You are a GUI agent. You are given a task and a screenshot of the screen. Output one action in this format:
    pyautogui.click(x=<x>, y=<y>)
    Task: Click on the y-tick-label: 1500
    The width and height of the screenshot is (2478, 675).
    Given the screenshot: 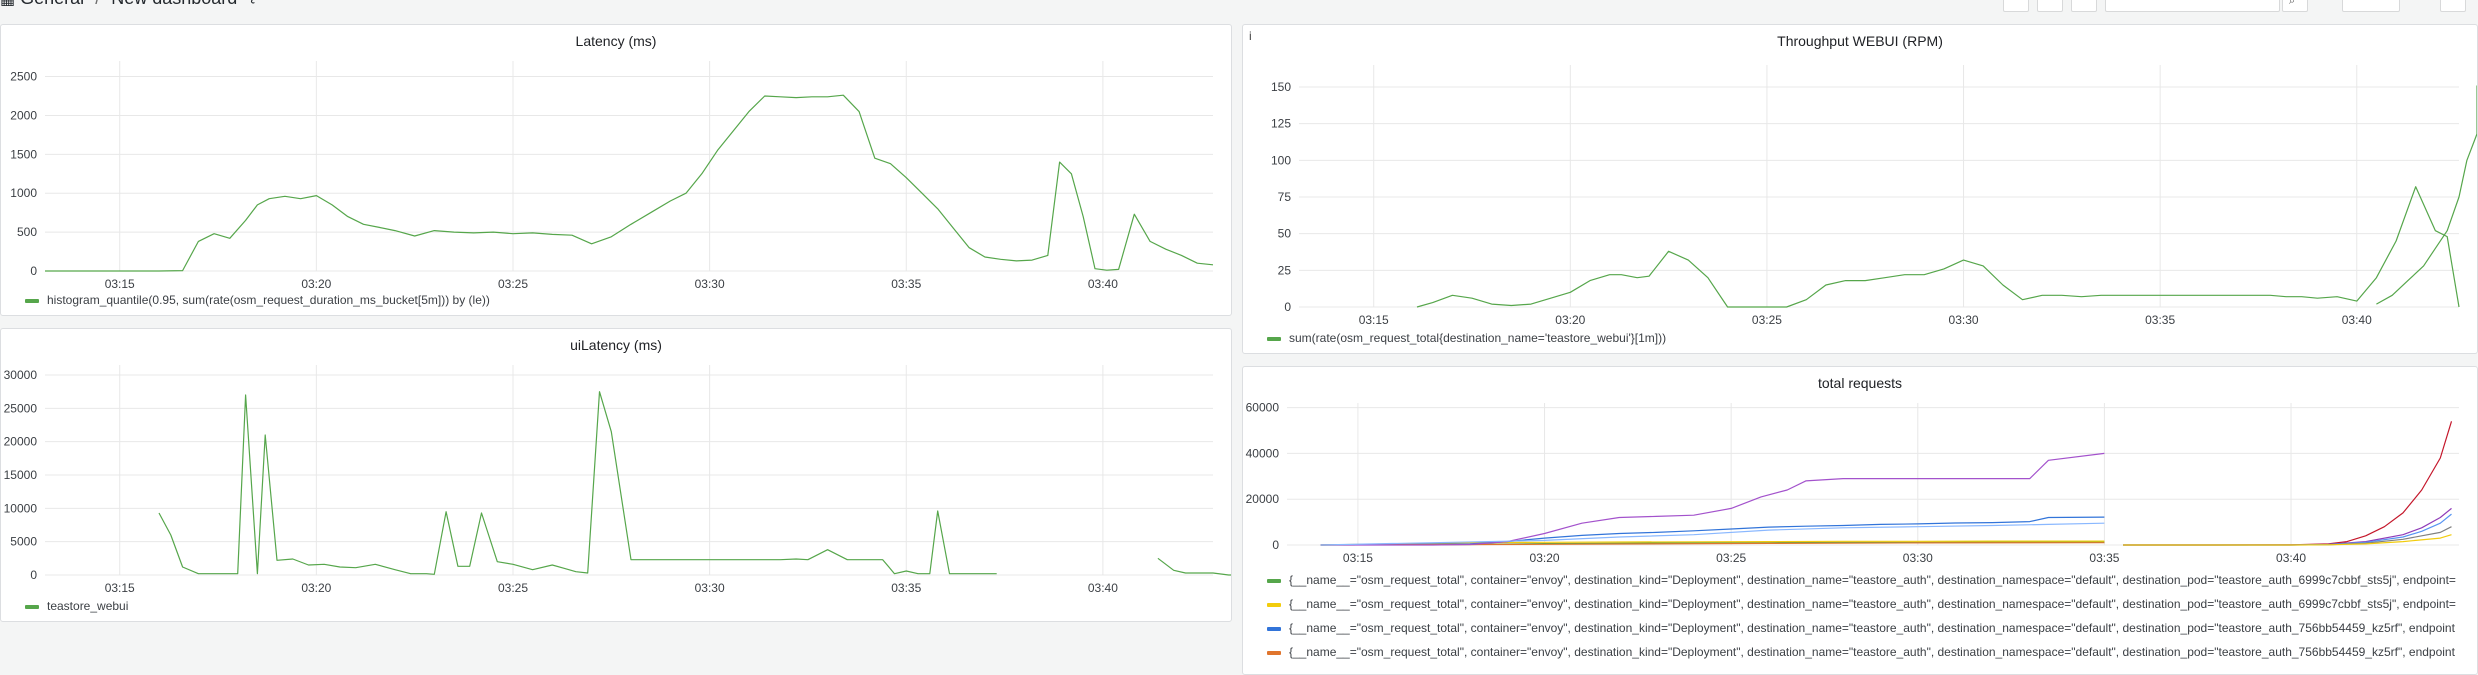 What is the action you would take?
    pyautogui.click(x=23, y=154)
    